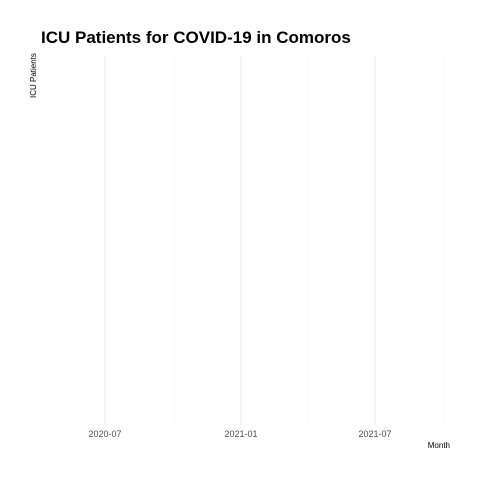  What do you see at coordinates (196, 37) in the screenshot?
I see `chart-title: ICU Patients for COVID-19 in Comoros` at bounding box center [196, 37].